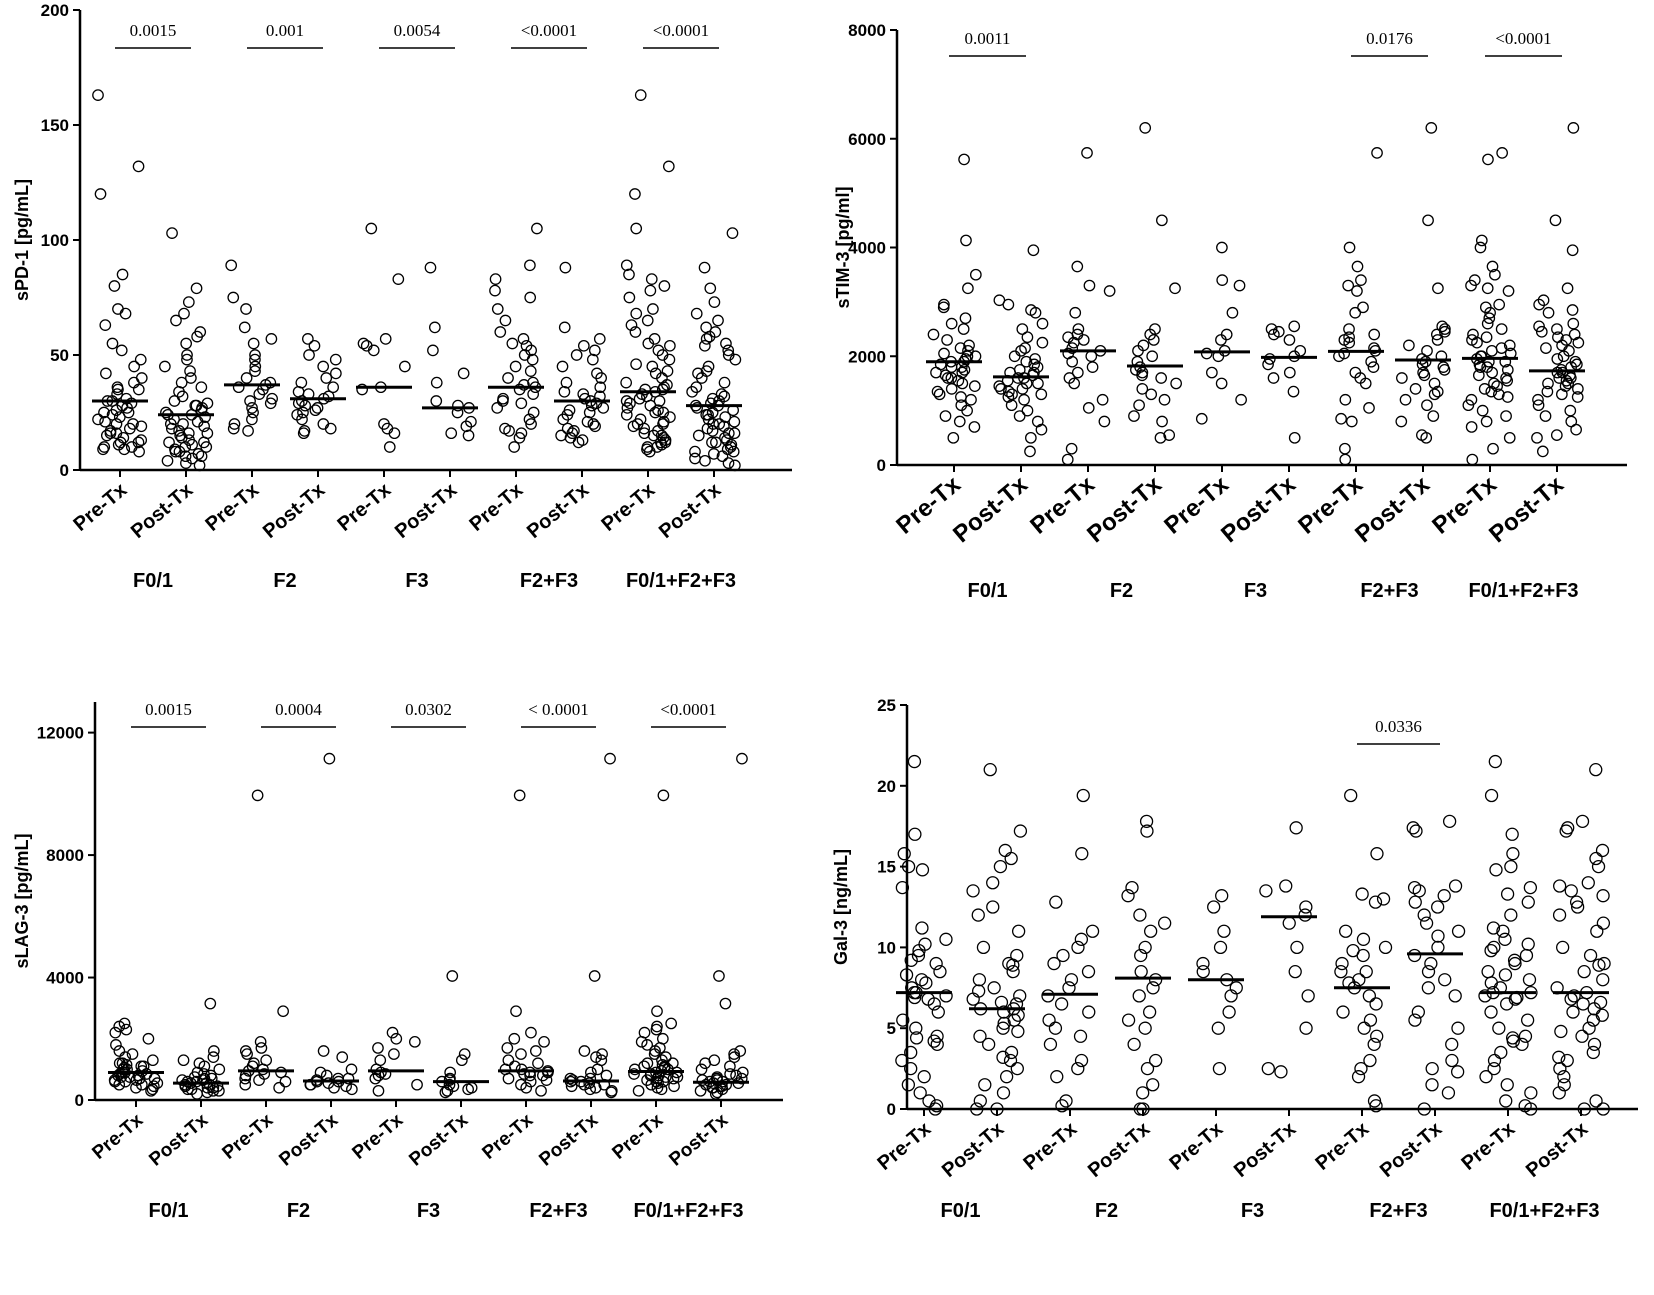 Image resolution: width=1654 pixels, height=1295 pixels. Describe the element at coordinates (891, 1109) in the screenshot. I see `y-tick-label: 0` at that location.